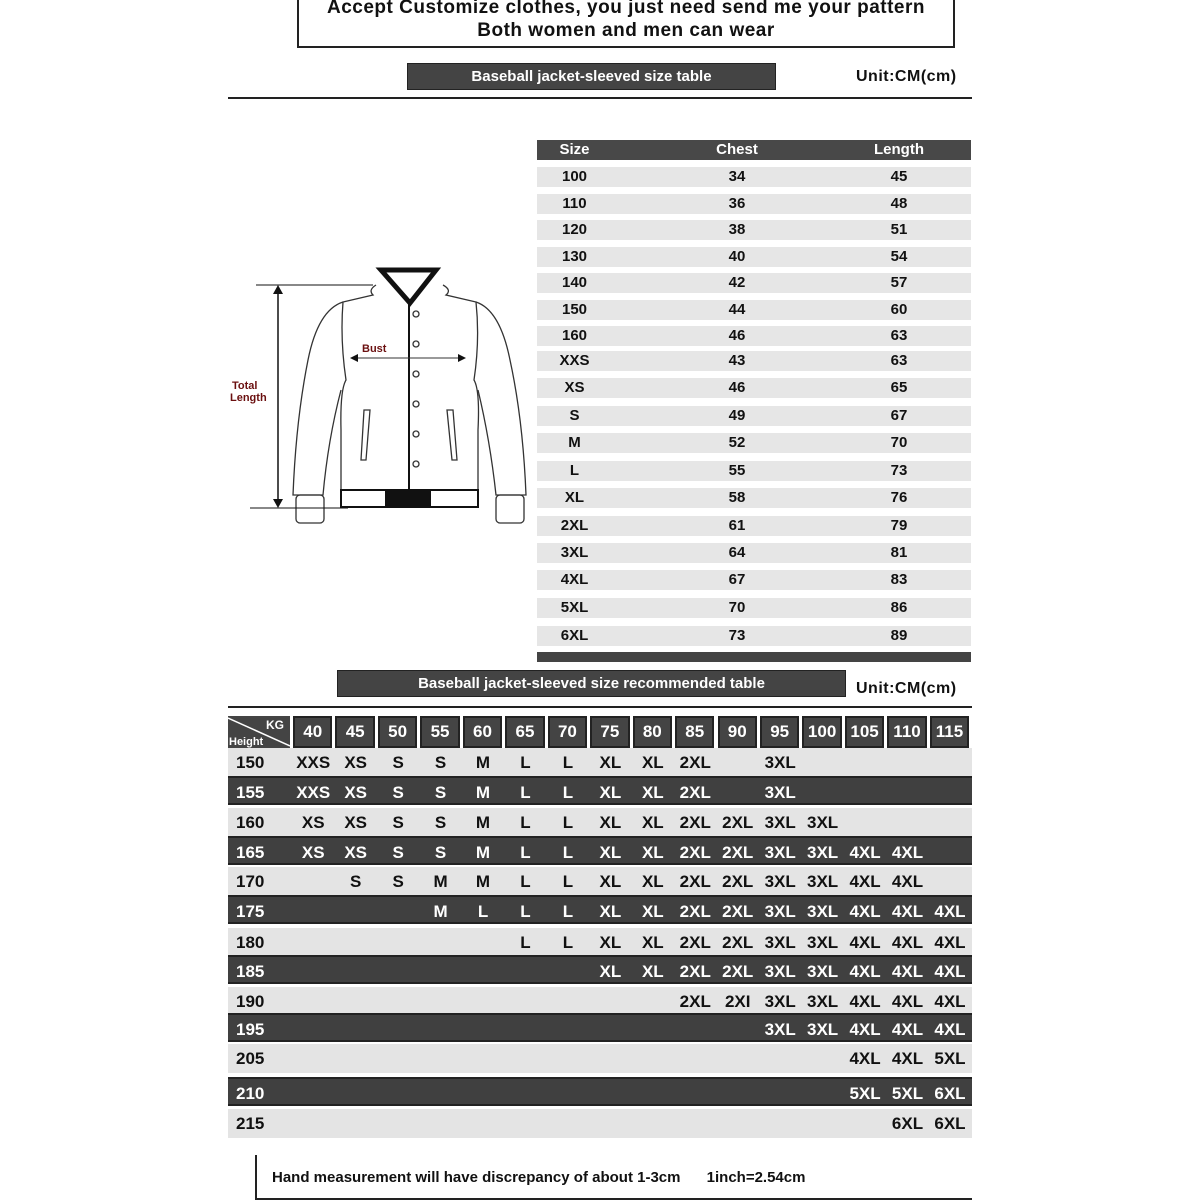 The image size is (1200, 1200). I want to click on recommend-row: 185 XL XL 2XL 2XL 3XL 3XL 4XL 4XL 4XL, so click(600, 969).